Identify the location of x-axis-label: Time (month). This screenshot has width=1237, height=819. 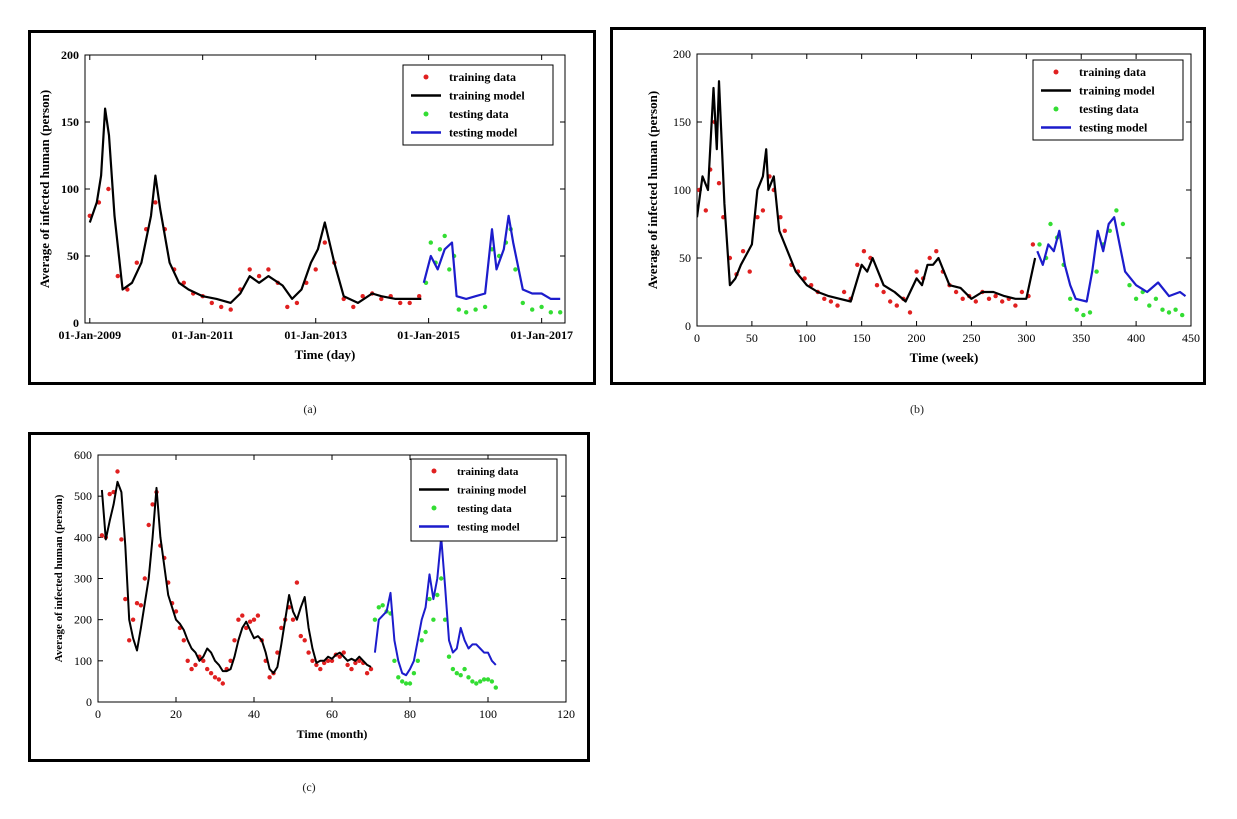
(332, 734).